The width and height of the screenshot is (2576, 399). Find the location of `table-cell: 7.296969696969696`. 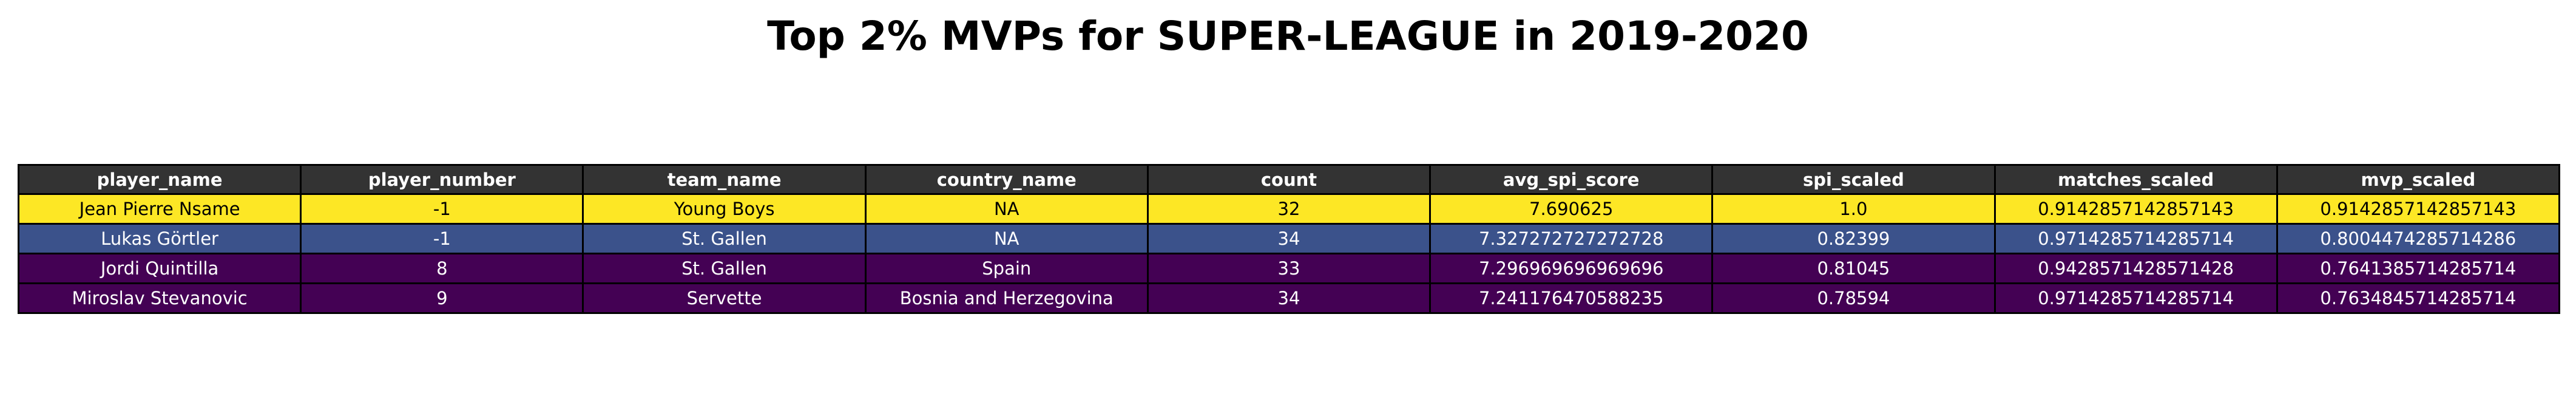

table-cell: 7.296969696969696 is located at coordinates (1571, 268).